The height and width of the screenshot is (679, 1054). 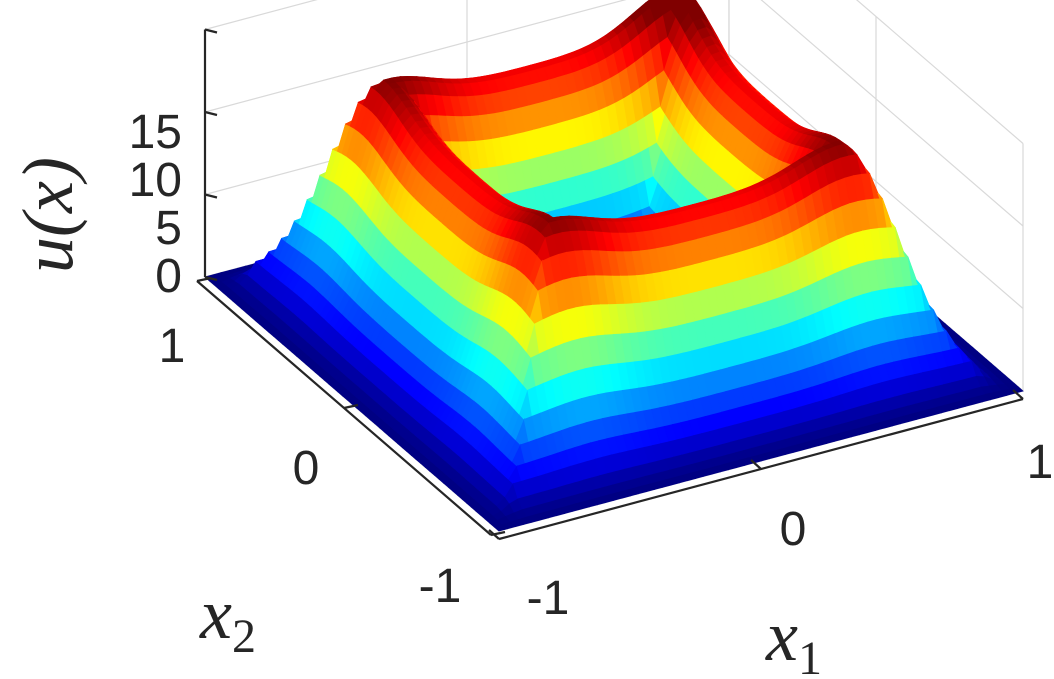 I want to click on x1-axis-label: x1, so click(x=793, y=637).